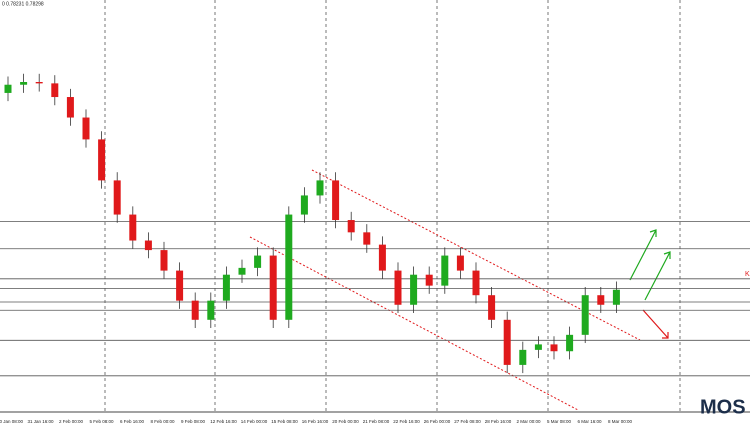  I want to click on right-marker: K, so click(747, 274).